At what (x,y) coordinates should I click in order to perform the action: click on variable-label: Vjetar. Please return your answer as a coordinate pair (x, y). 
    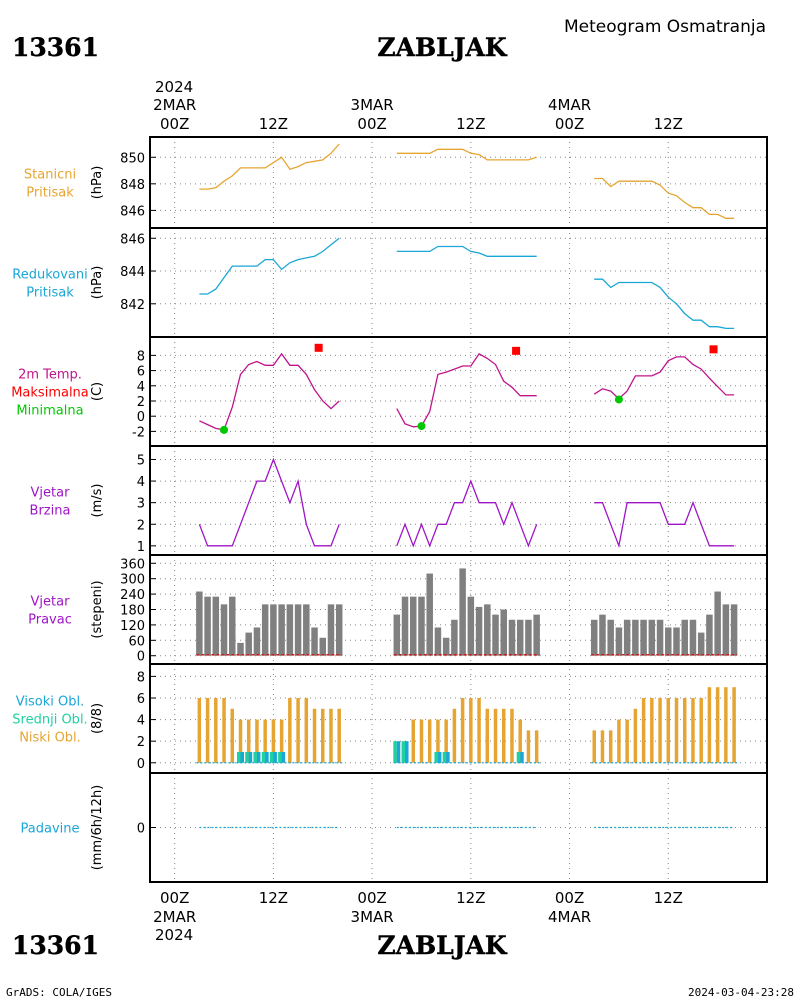
    Looking at the image, I should click on (51, 602).